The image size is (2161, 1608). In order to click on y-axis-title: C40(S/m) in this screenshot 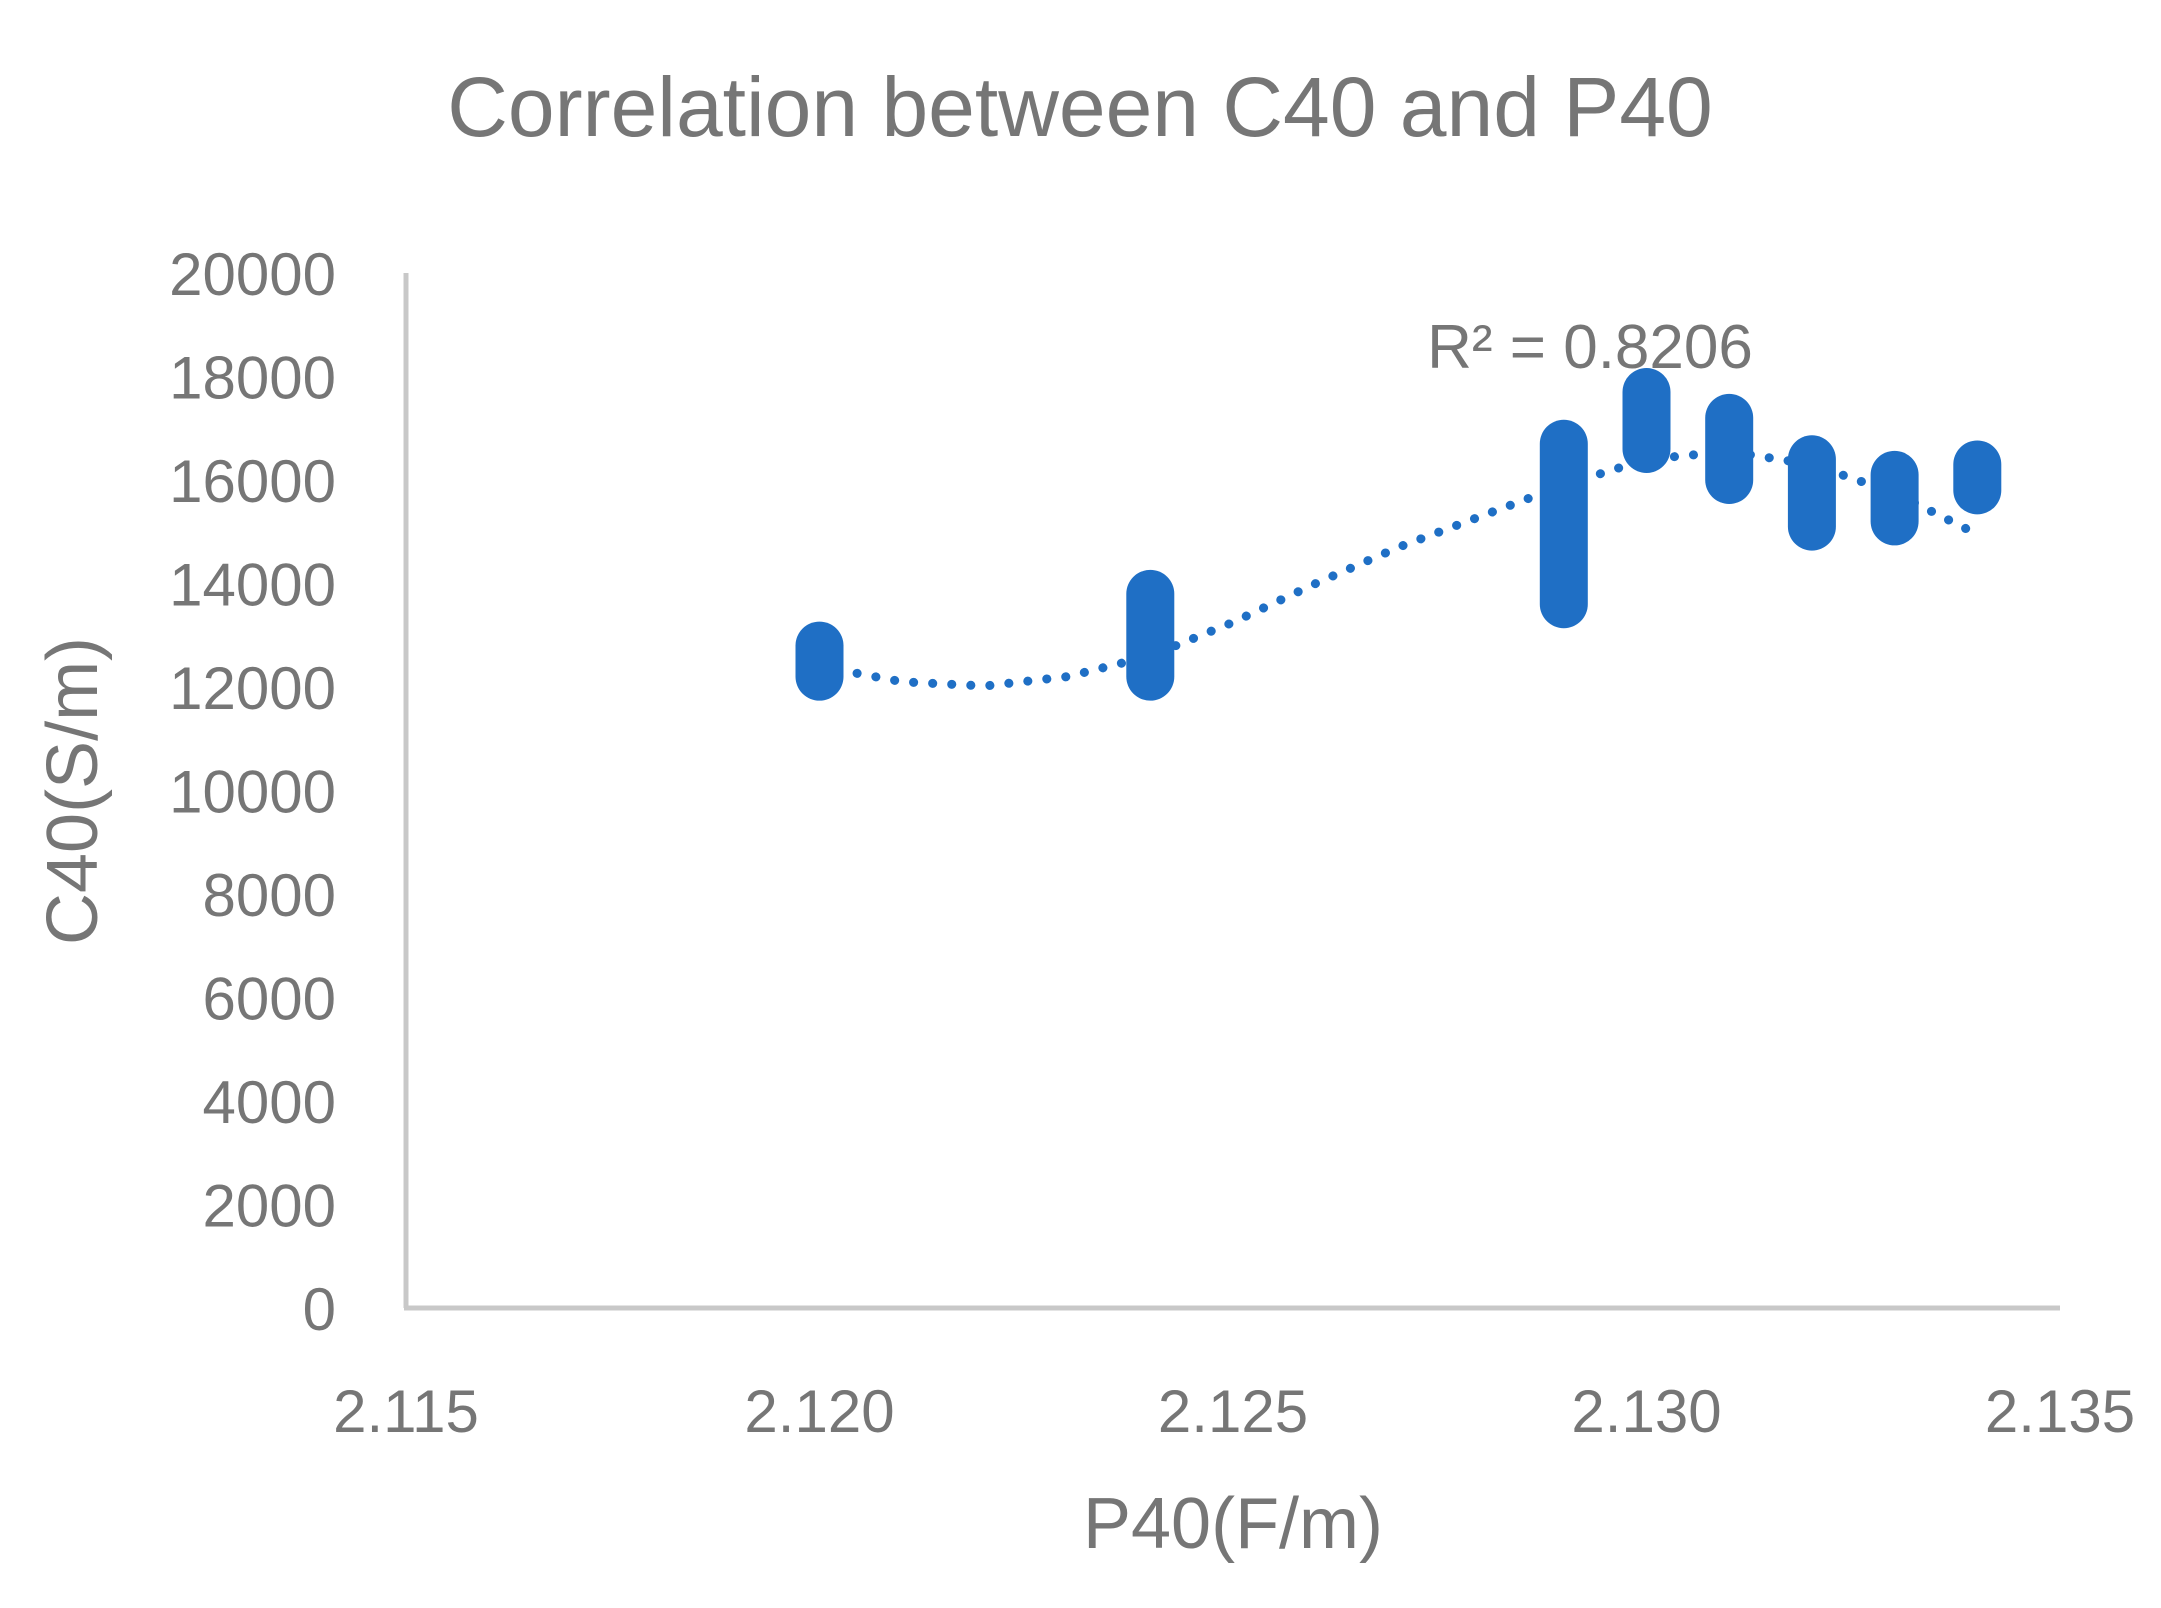, I will do `click(73, 791)`.